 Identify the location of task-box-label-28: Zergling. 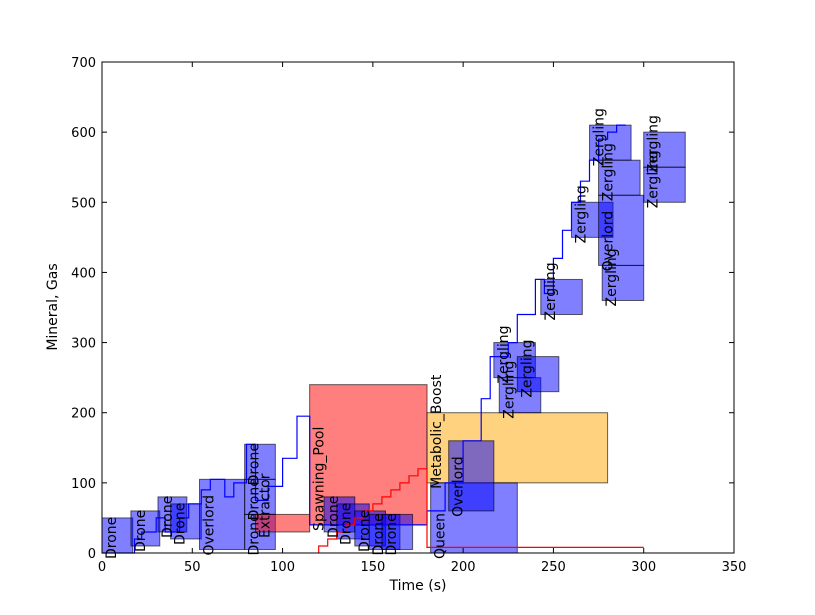
(654, 179).